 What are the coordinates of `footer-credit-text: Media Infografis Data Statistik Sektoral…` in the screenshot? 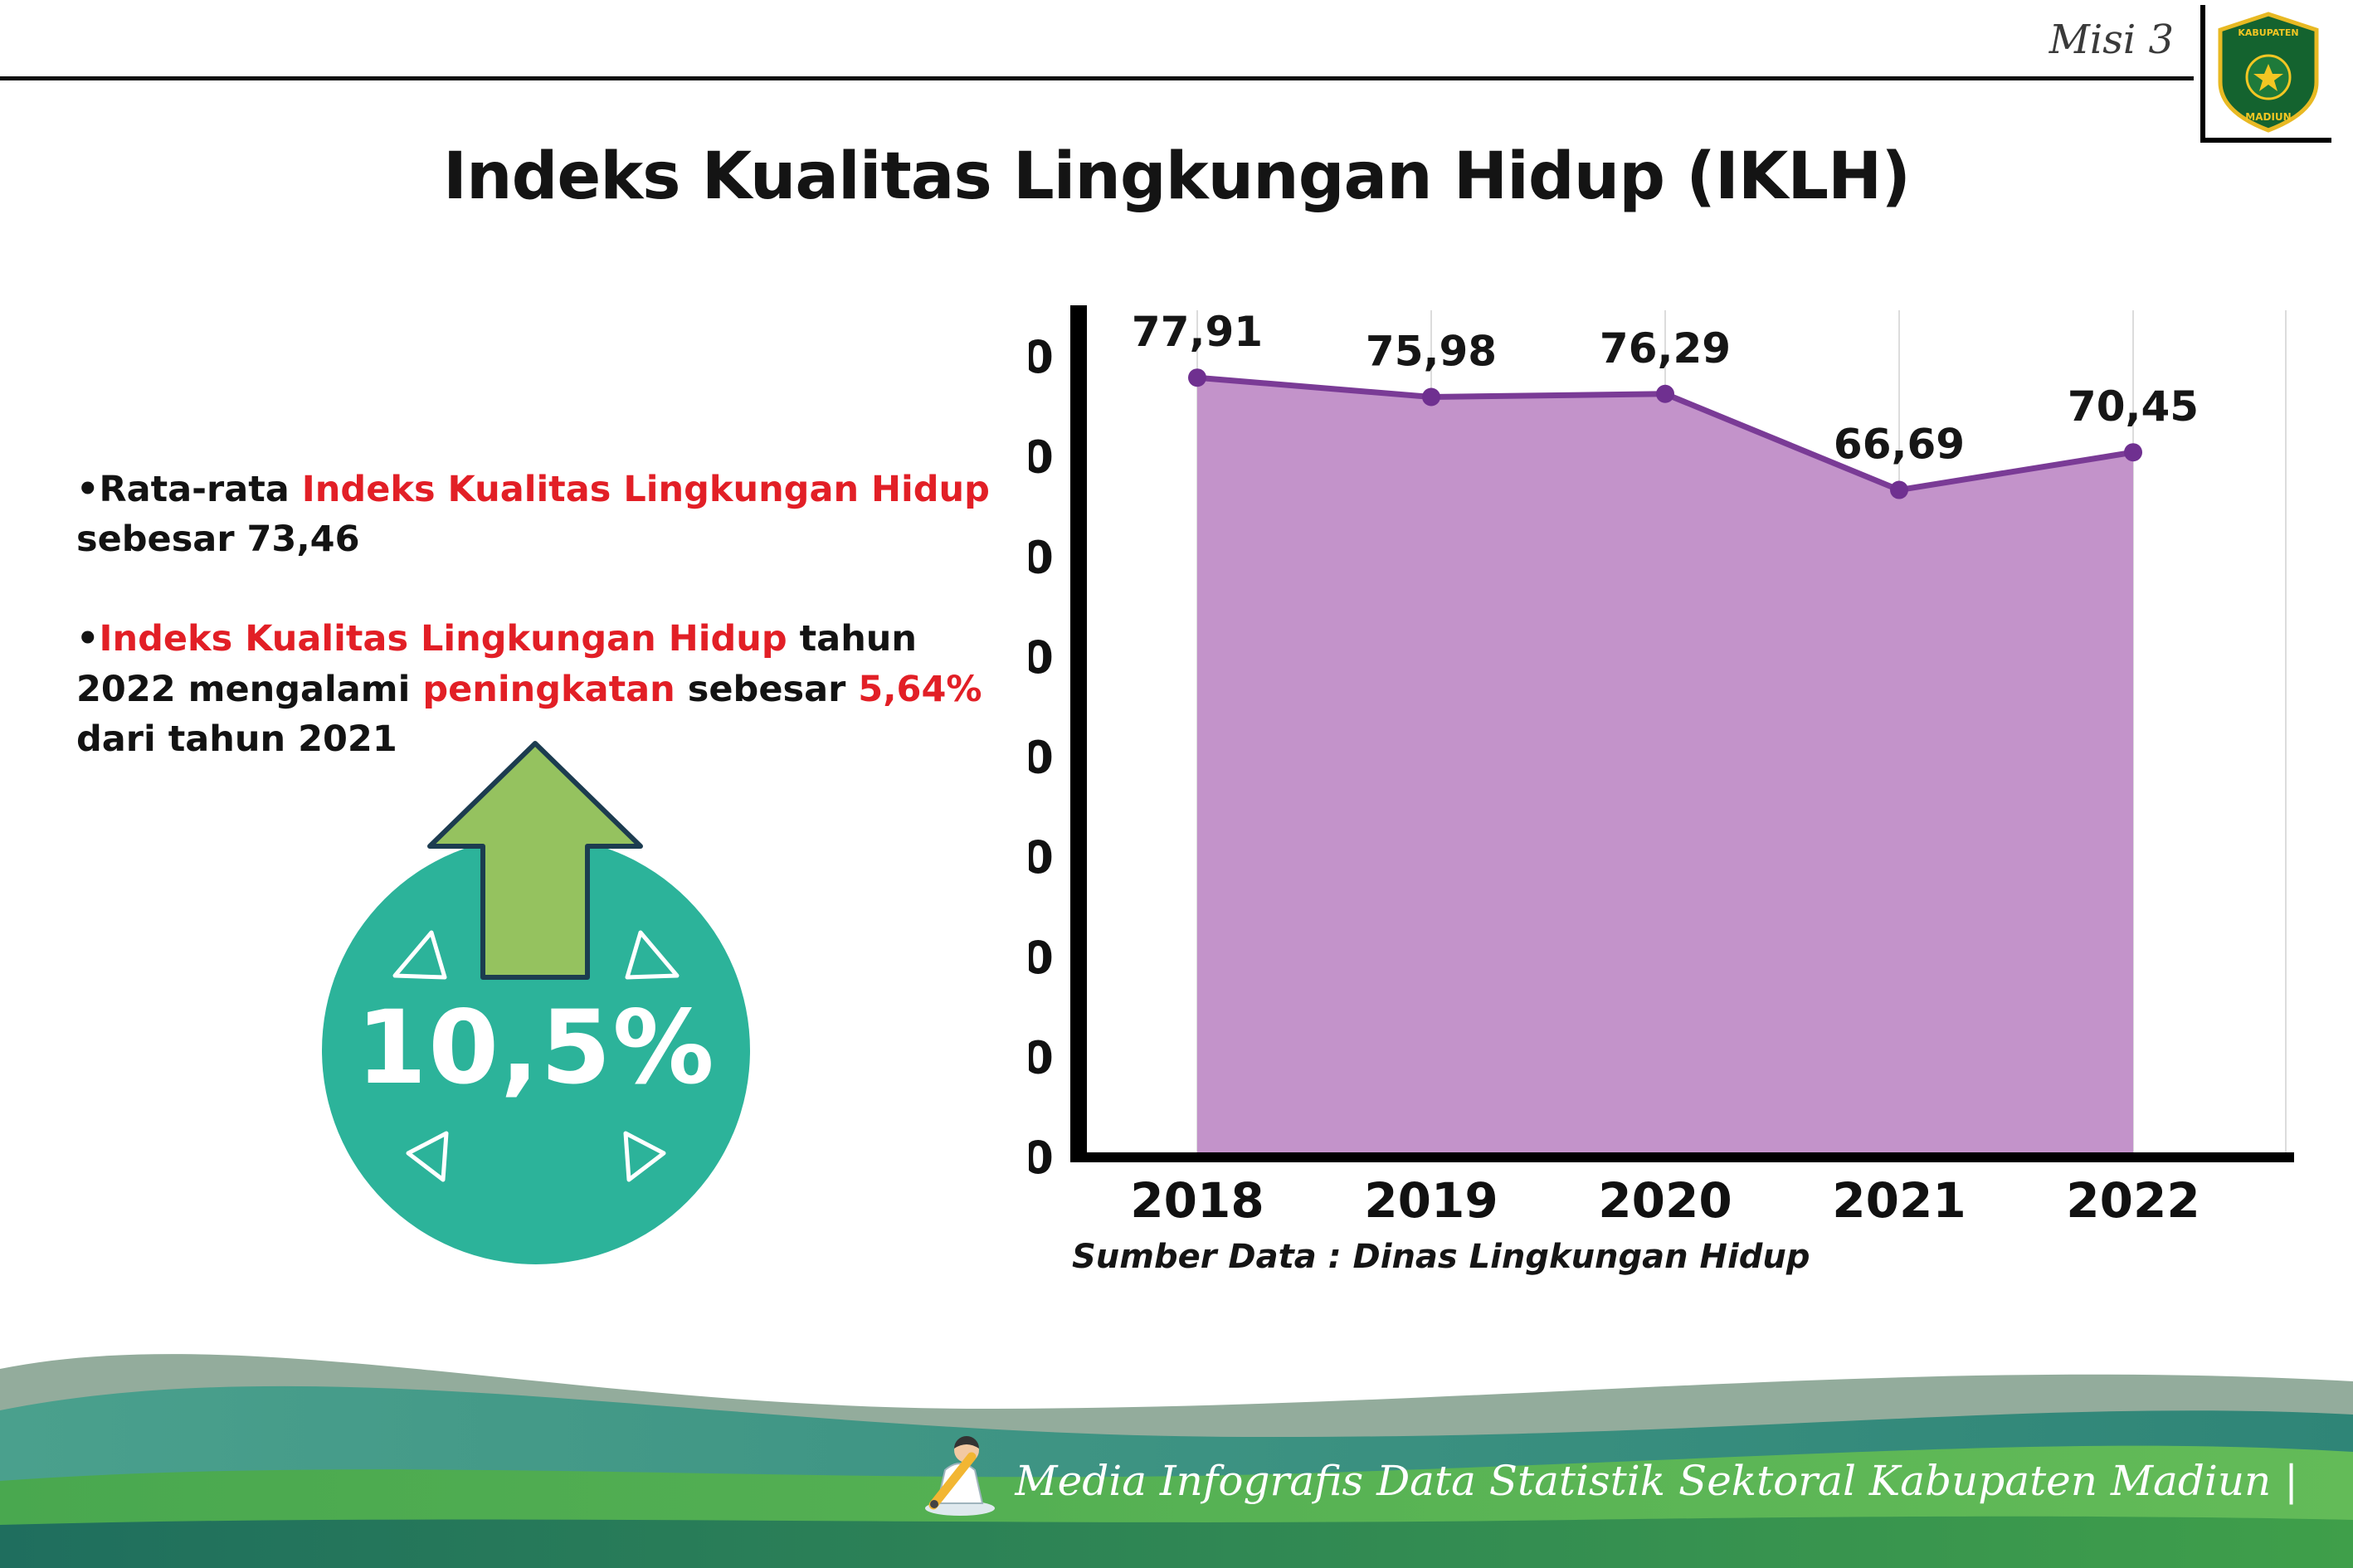 It's located at (1656, 1481).